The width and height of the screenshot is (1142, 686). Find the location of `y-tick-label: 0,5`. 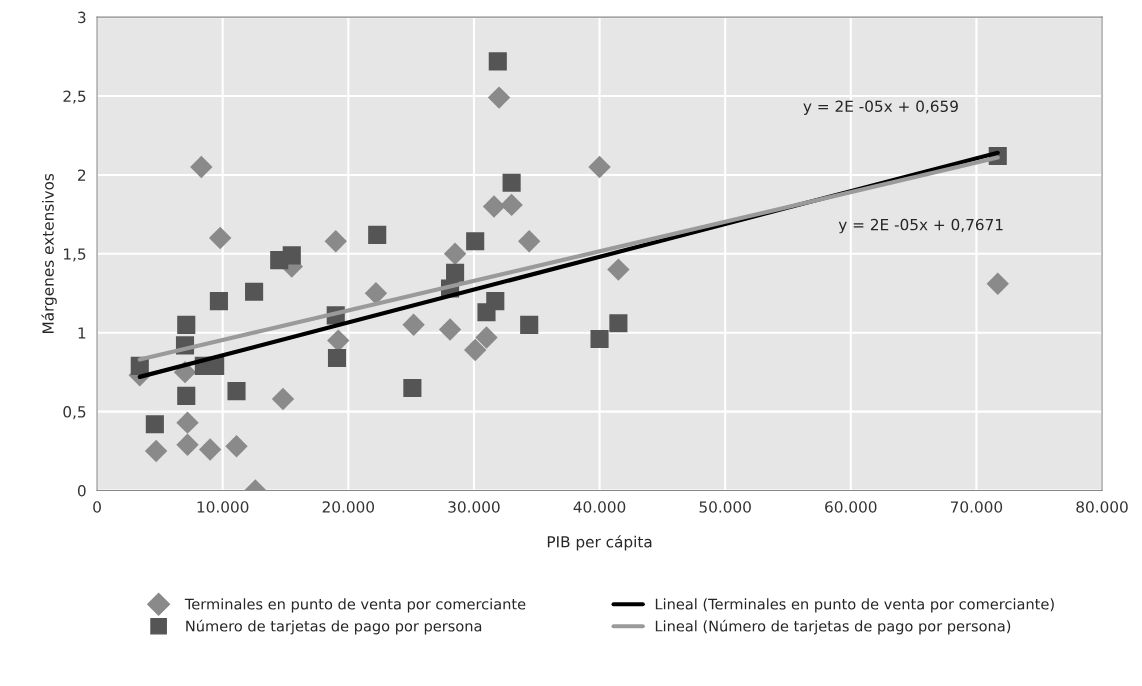

y-tick-label: 0,5 is located at coordinates (74, 413).